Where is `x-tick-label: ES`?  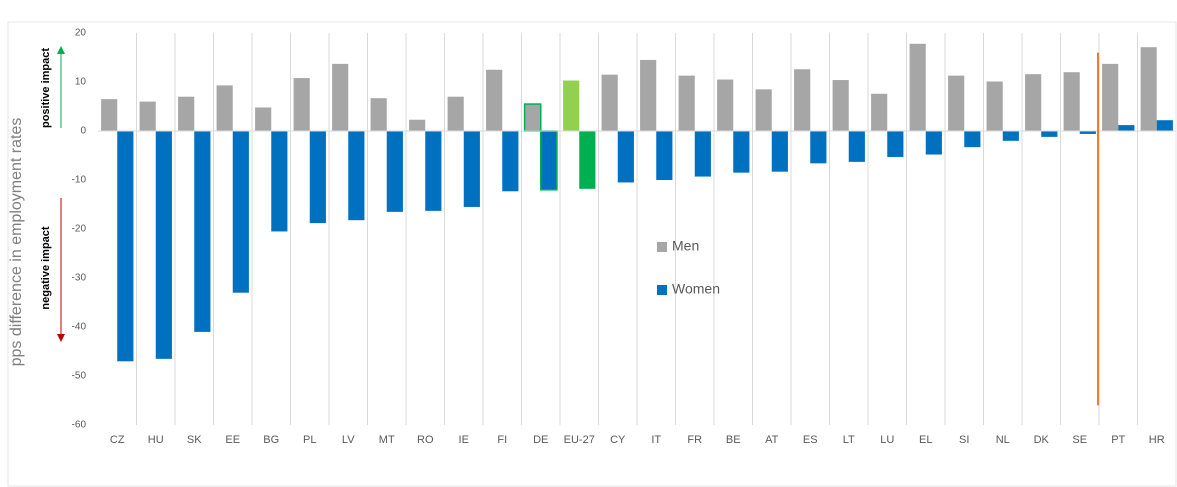
x-tick-label: ES is located at coordinates (810, 440).